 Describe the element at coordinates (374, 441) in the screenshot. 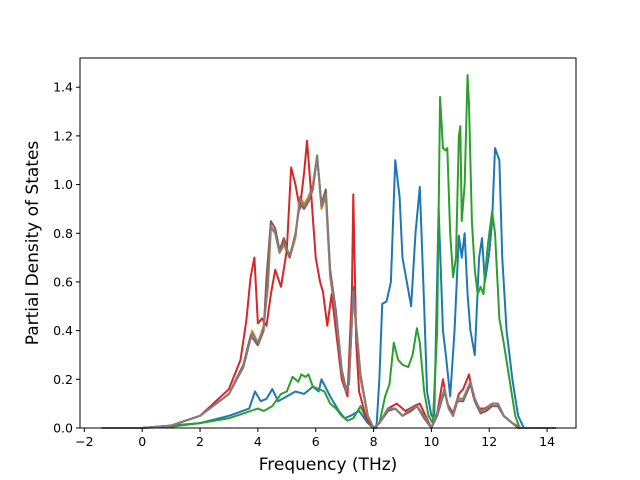

I see `x-tick-label: 8` at that location.